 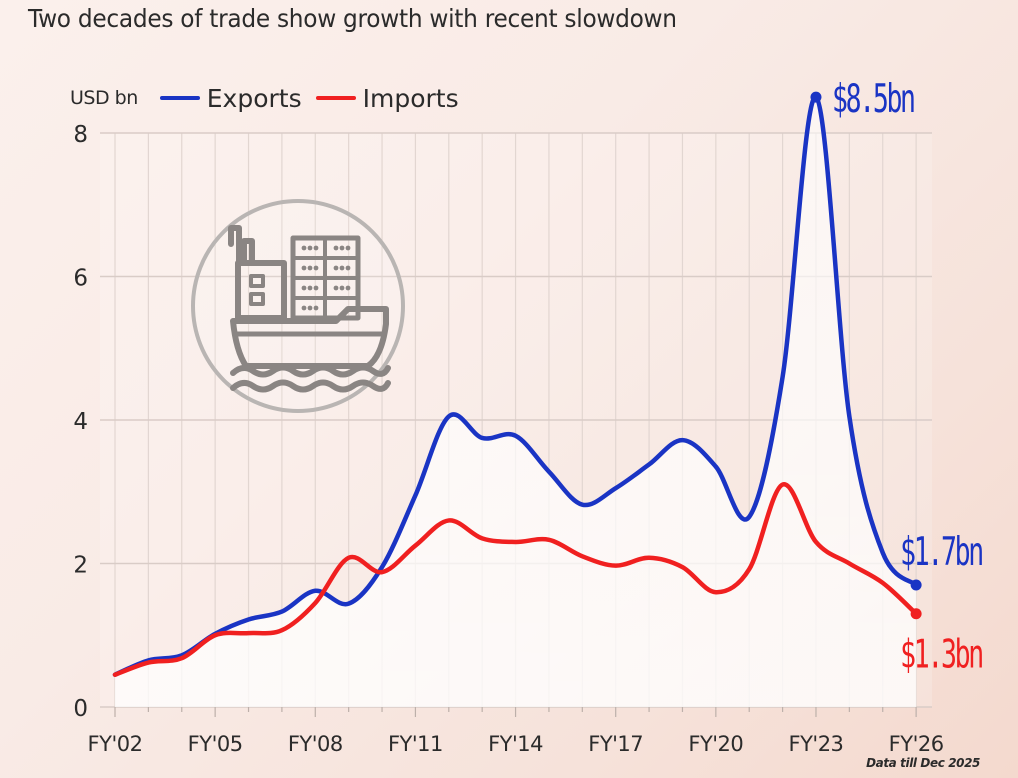 What do you see at coordinates (104, 98) in the screenshot?
I see `y-axis-unit-label: USD bn` at bounding box center [104, 98].